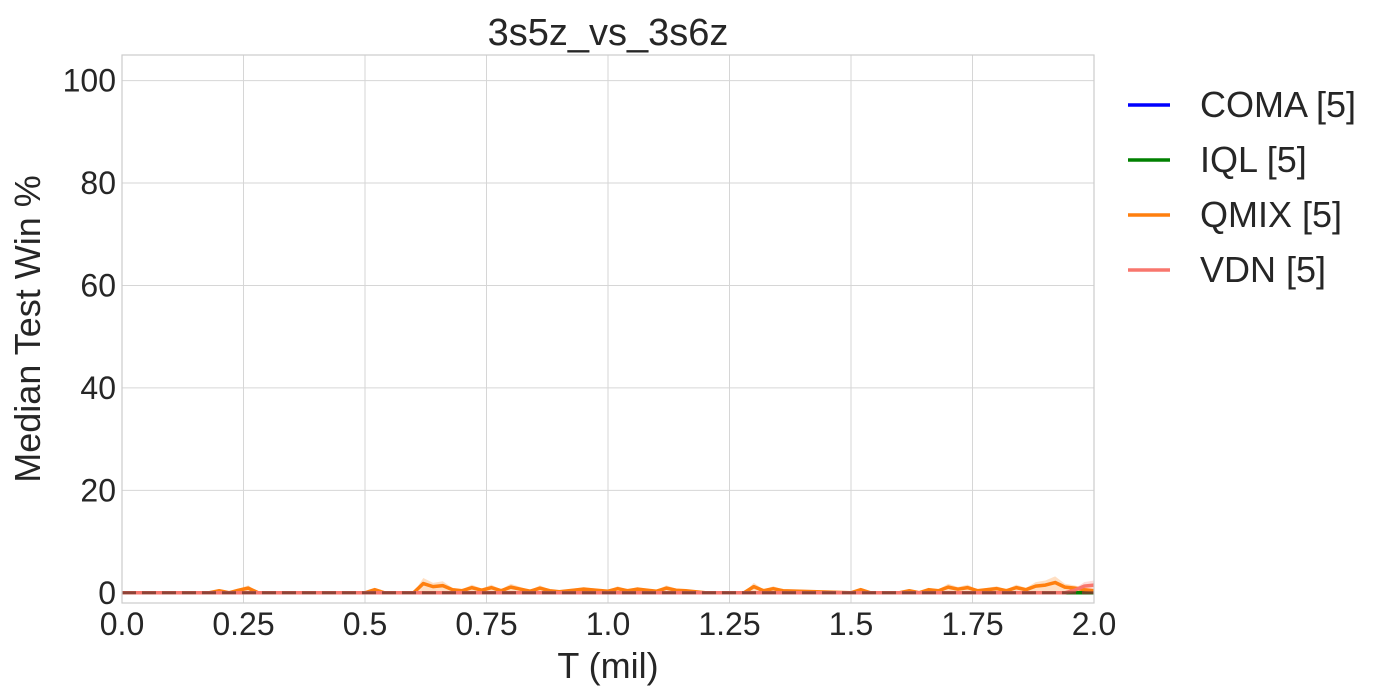 The width and height of the screenshot is (1400, 700). What do you see at coordinates (608, 624) in the screenshot?
I see `x-tick-label: 1.0` at bounding box center [608, 624].